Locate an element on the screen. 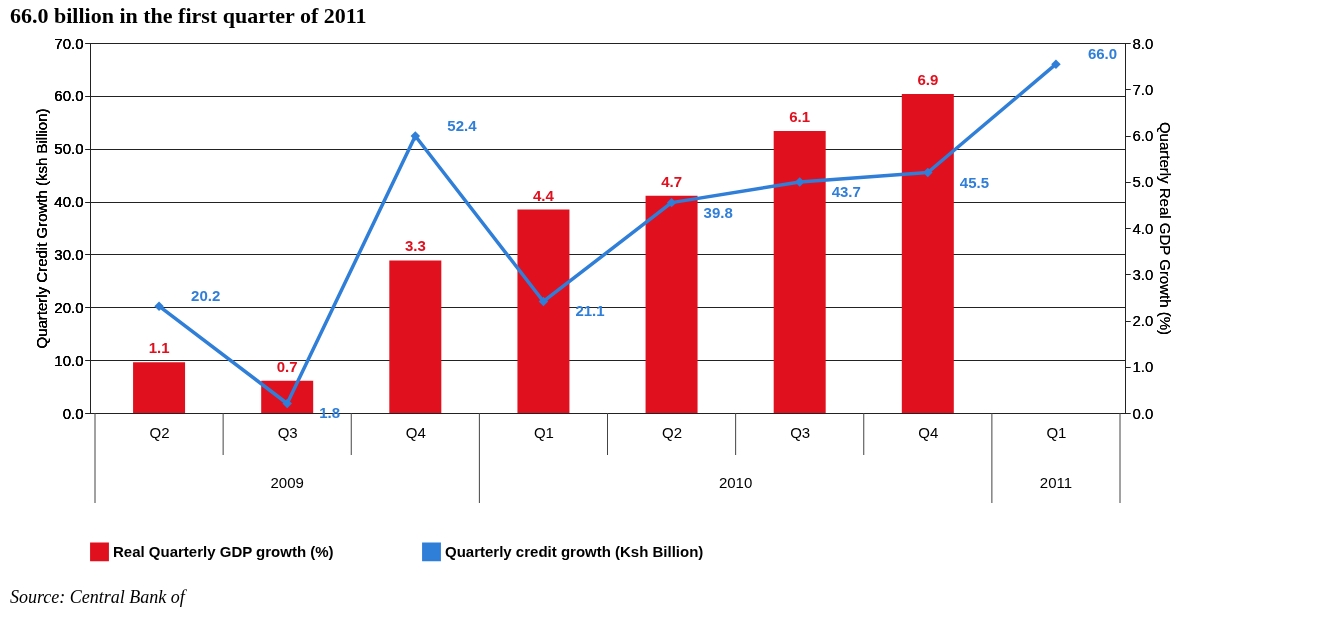 This screenshot has height=631, width=1340. data-label: 66.0 is located at coordinates (1102, 54).